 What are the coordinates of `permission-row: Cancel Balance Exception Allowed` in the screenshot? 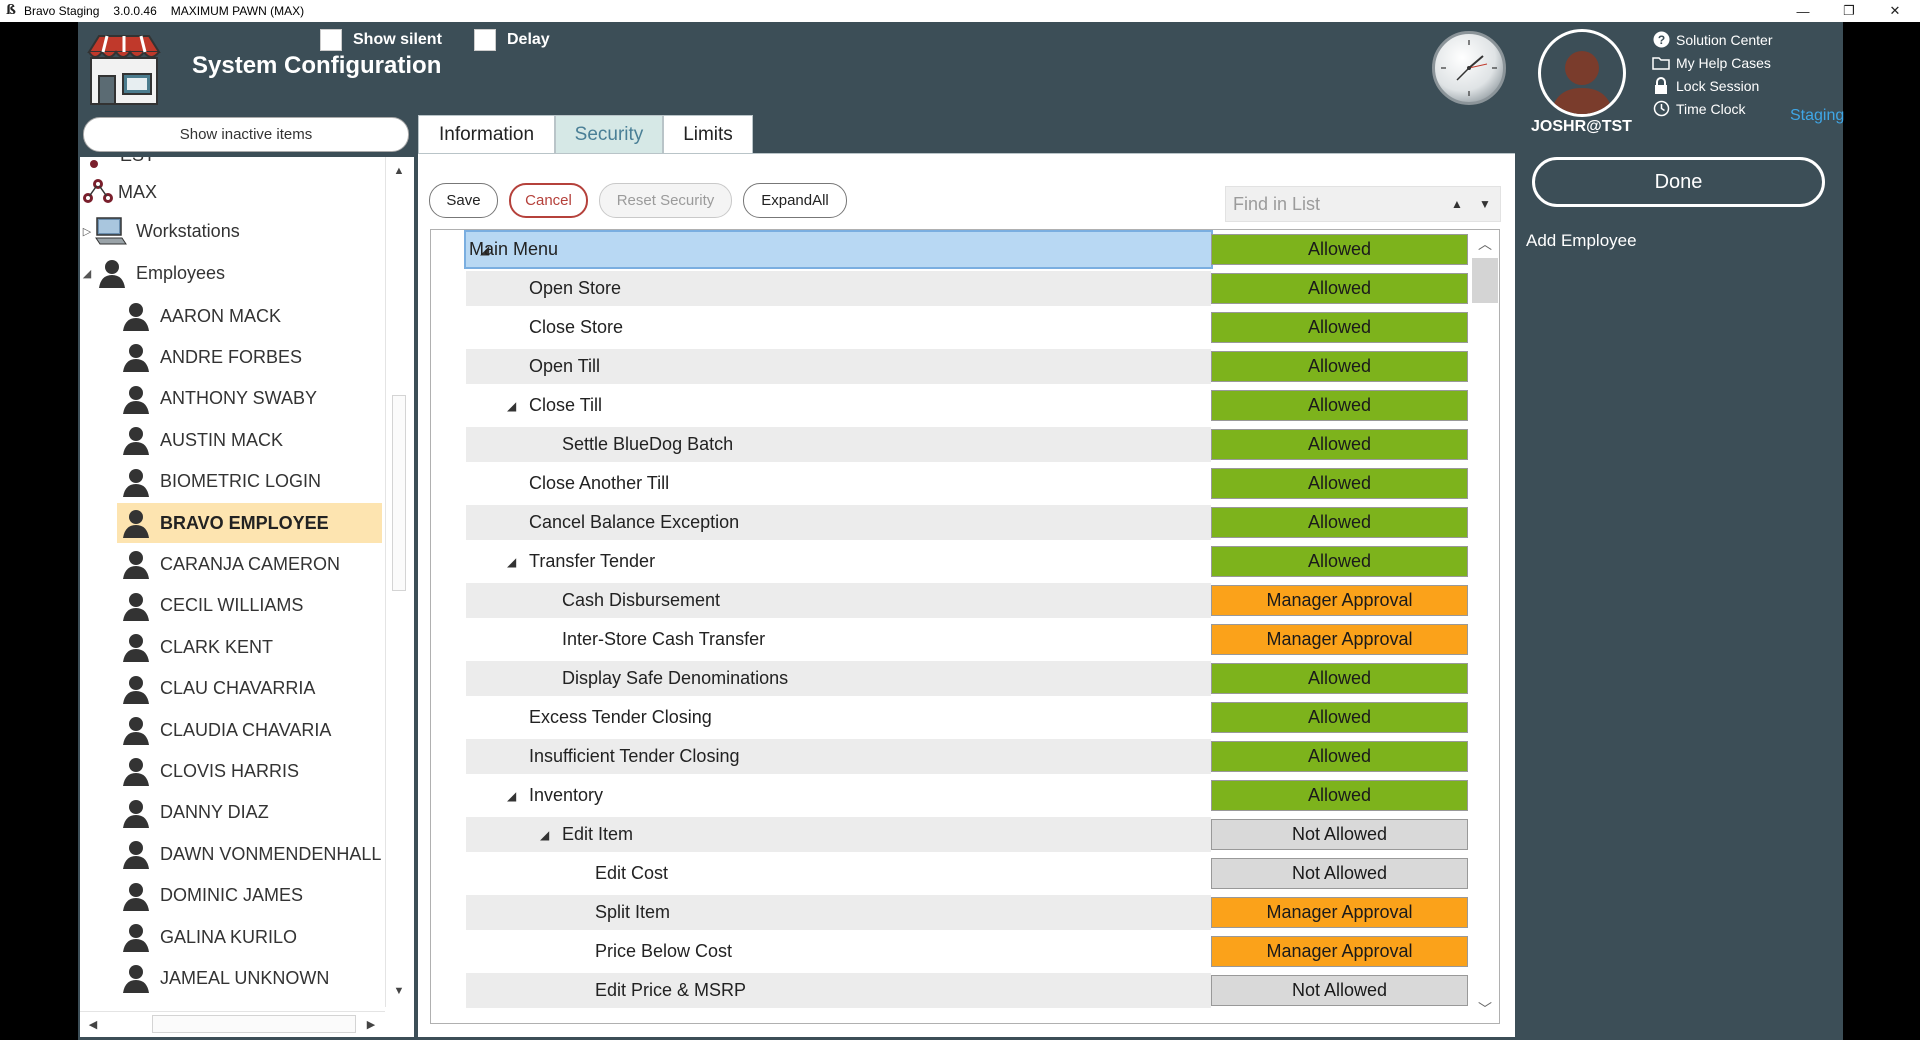 It's located at (969, 522).